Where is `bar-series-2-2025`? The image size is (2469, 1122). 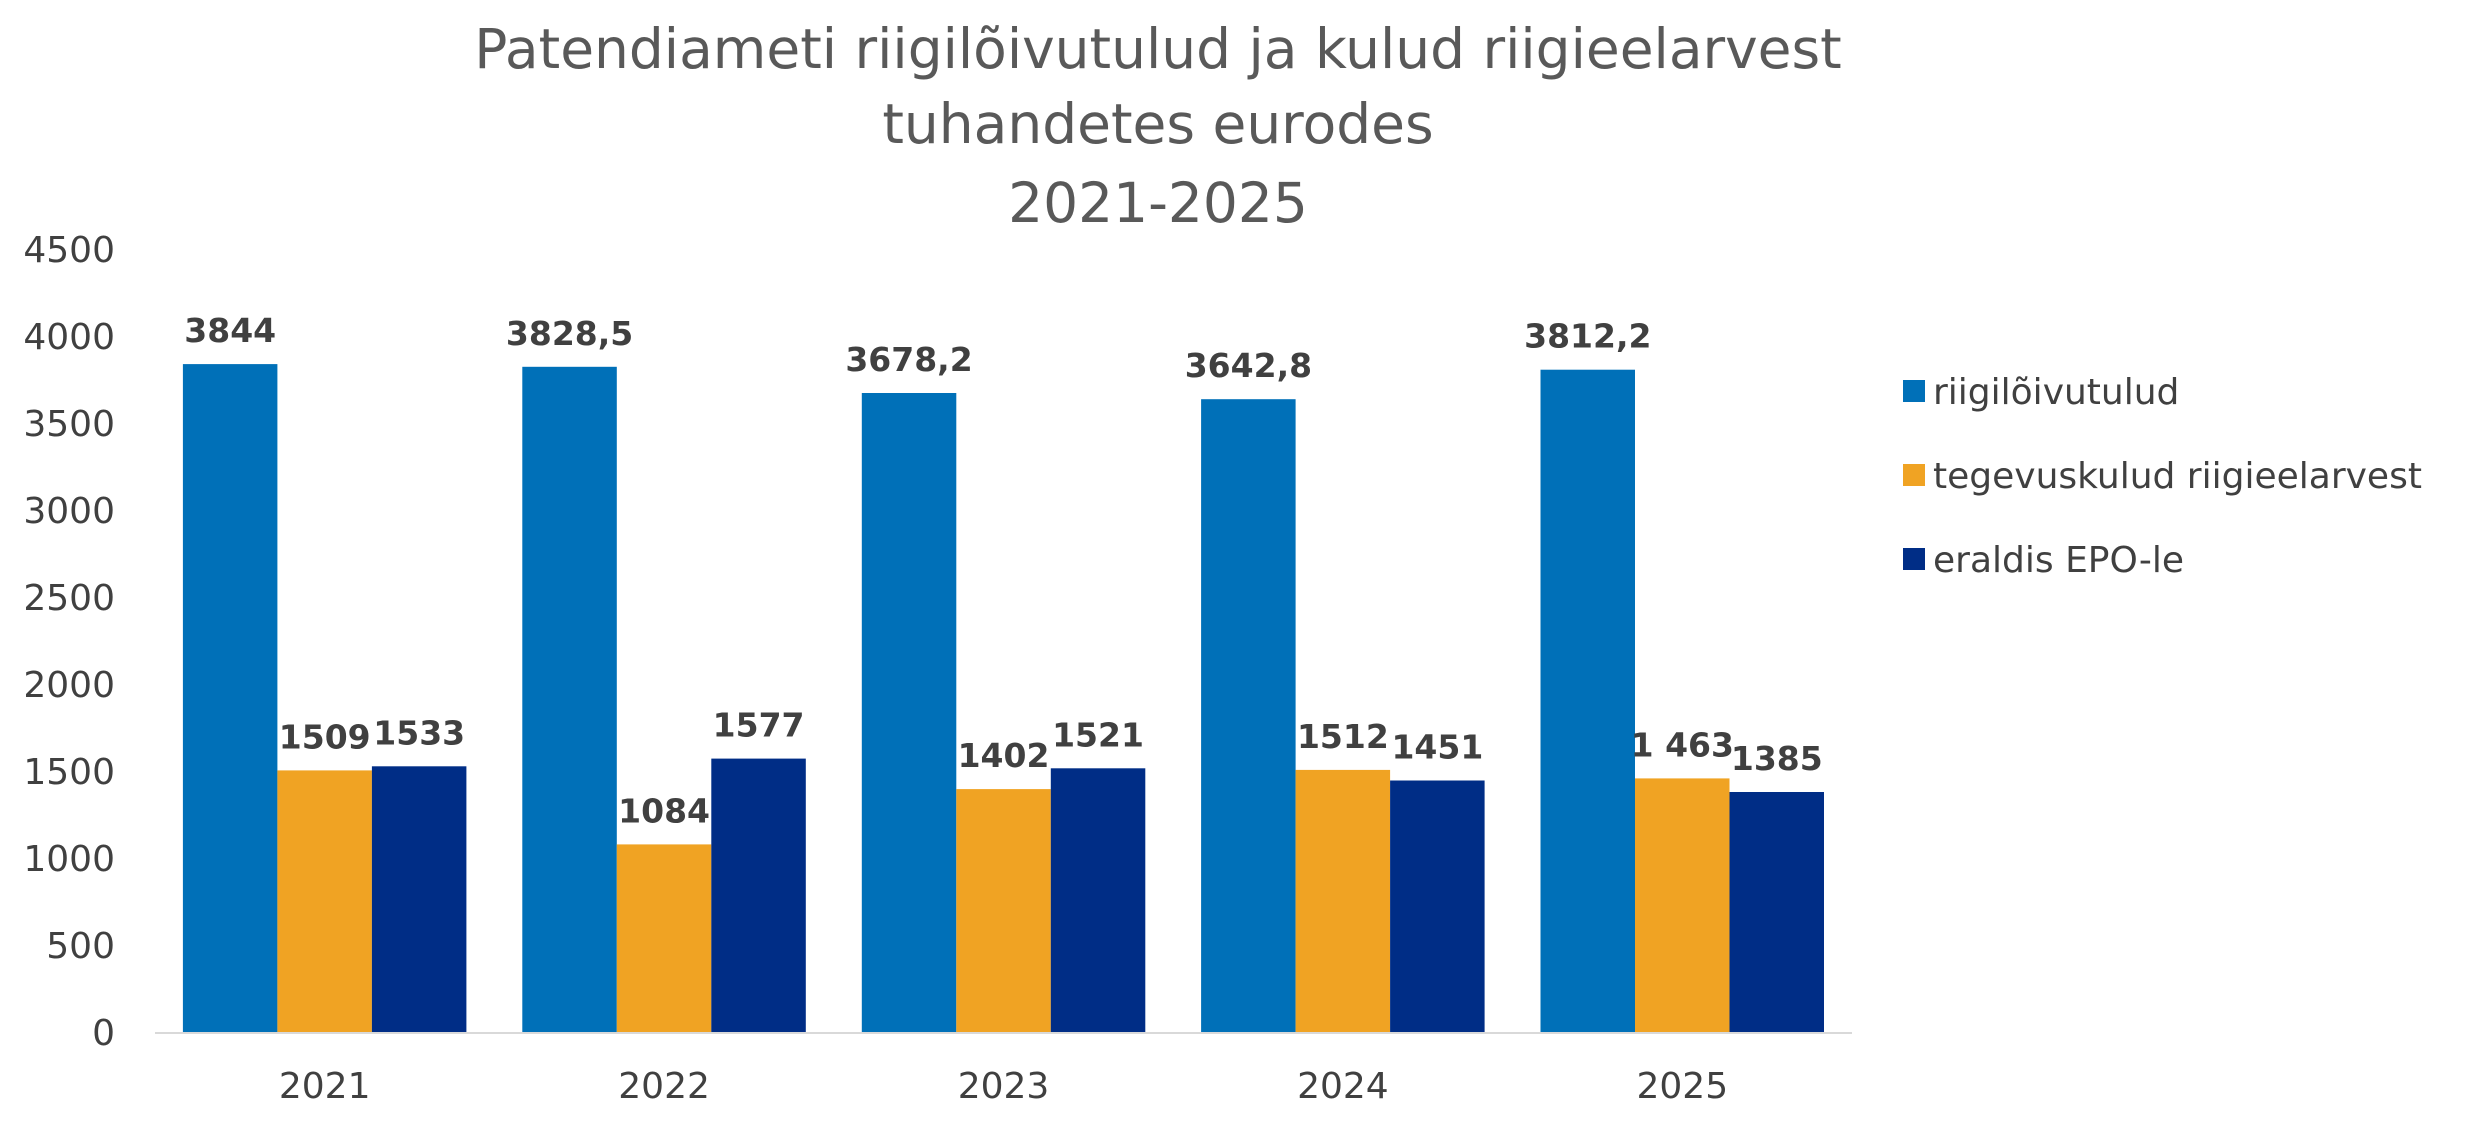 bar-series-2-2025 is located at coordinates (1682, 905).